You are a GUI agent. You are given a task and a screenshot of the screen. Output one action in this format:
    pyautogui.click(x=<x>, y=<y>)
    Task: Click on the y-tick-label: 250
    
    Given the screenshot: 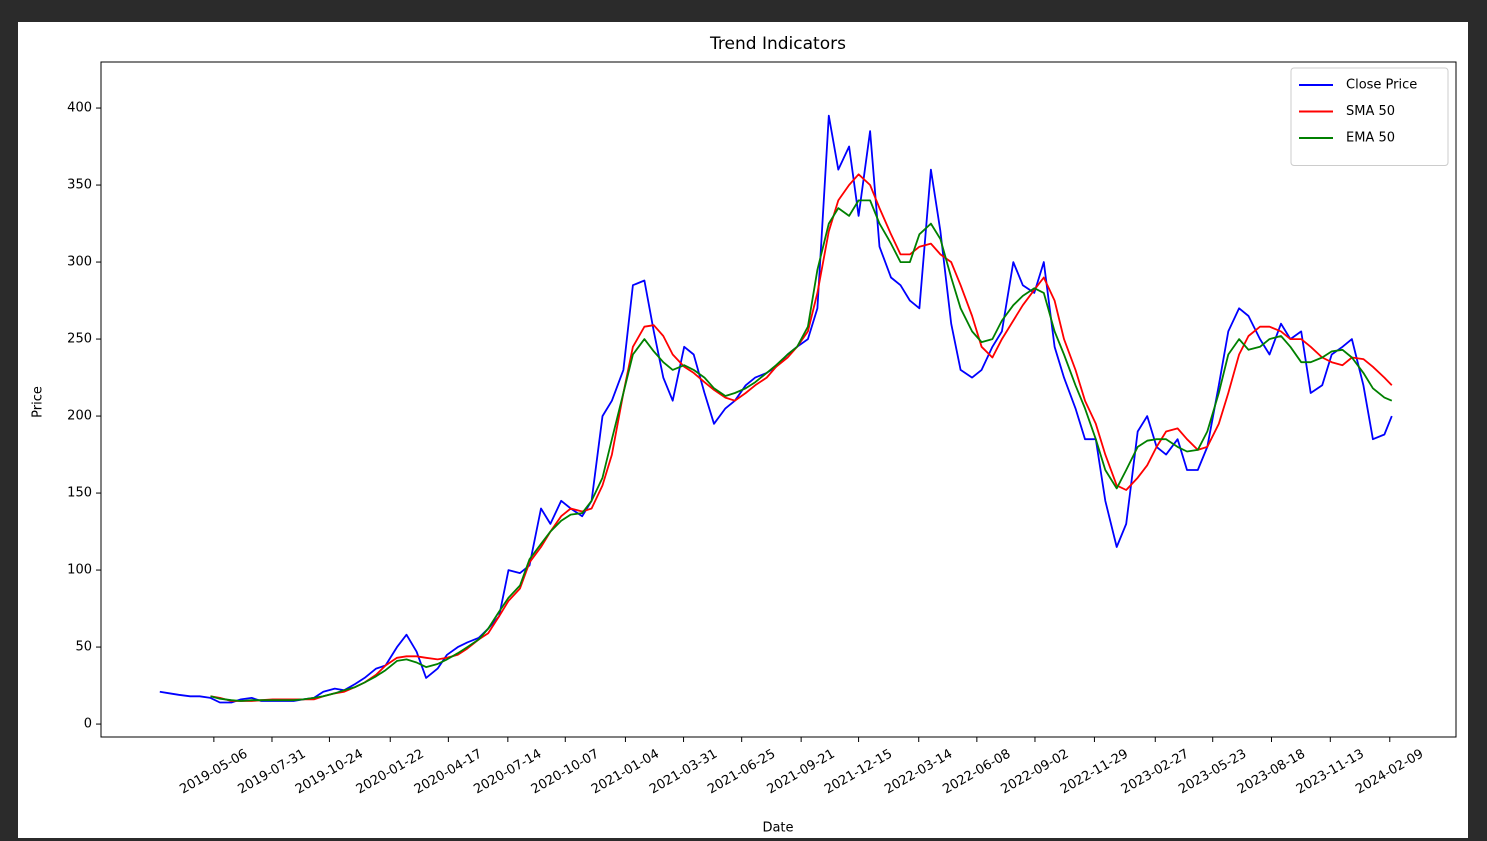 What is the action you would take?
    pyautogui.click(x=79, y=339)
    